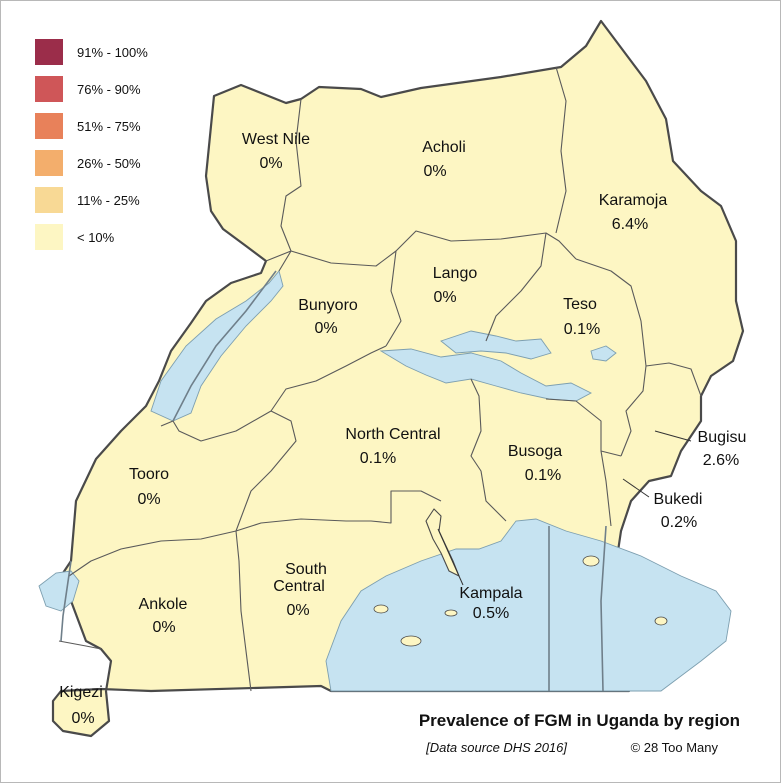  Describe the element at coordinates (496, 747) in the screenshot. I see `data-source: [Data source DHS 2016]` at that location.